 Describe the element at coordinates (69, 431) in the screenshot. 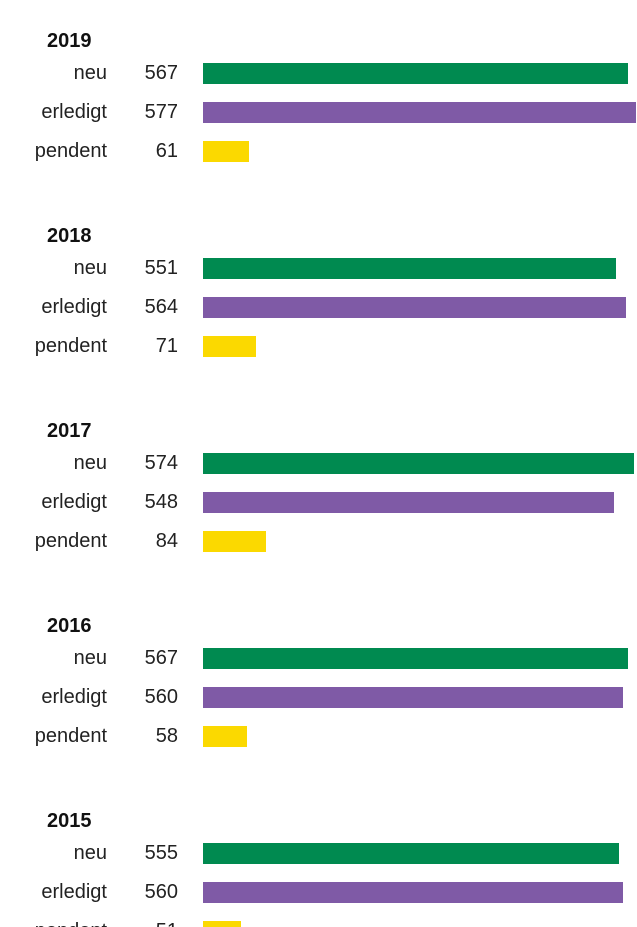

I see `year-title: 2017` at that location.